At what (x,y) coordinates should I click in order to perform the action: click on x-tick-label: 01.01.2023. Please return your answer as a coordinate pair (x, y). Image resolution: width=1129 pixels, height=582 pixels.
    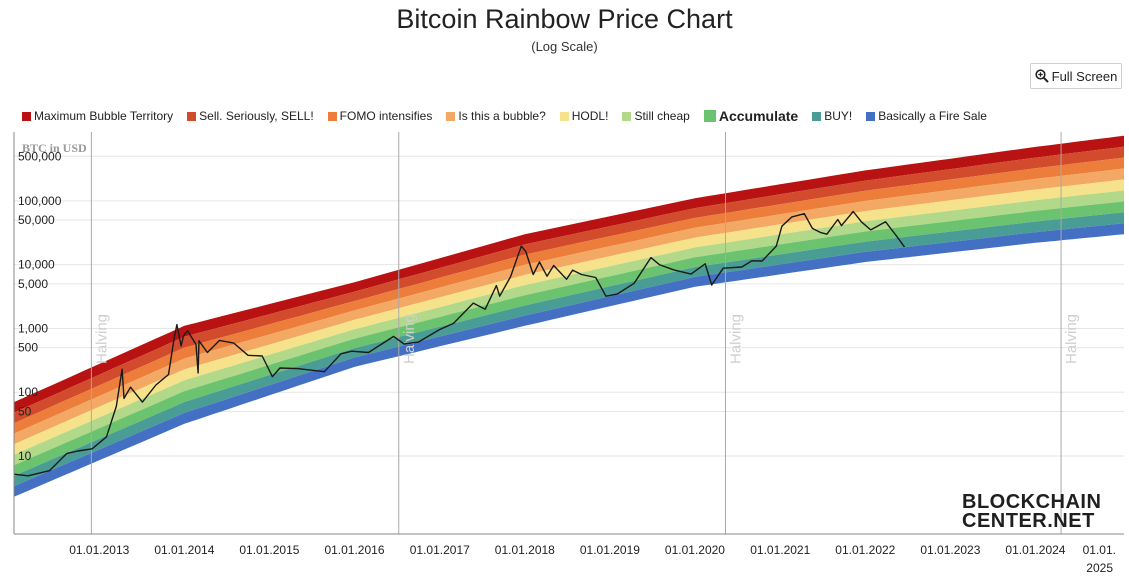
    Looking at the image, I should click on (950, 550).